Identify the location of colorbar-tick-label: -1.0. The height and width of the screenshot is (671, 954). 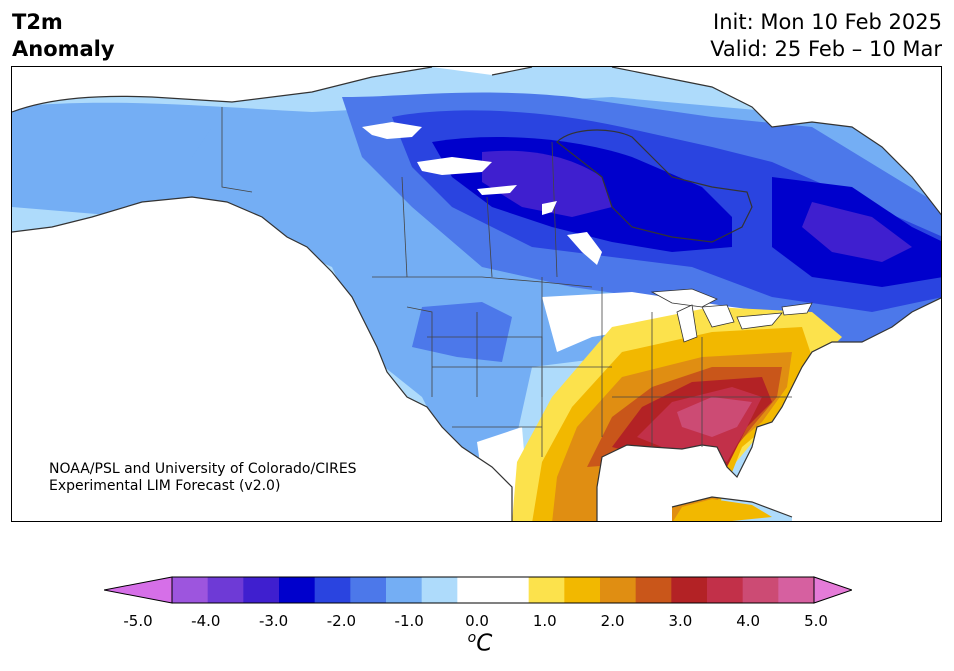
(409, 621).